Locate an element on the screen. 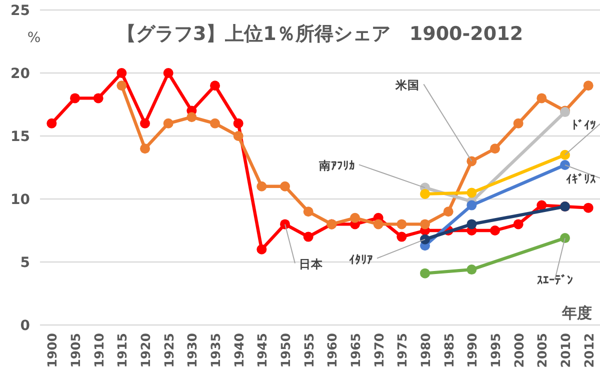  x-tick-label: 2012 is located at coordinates (588, 350).